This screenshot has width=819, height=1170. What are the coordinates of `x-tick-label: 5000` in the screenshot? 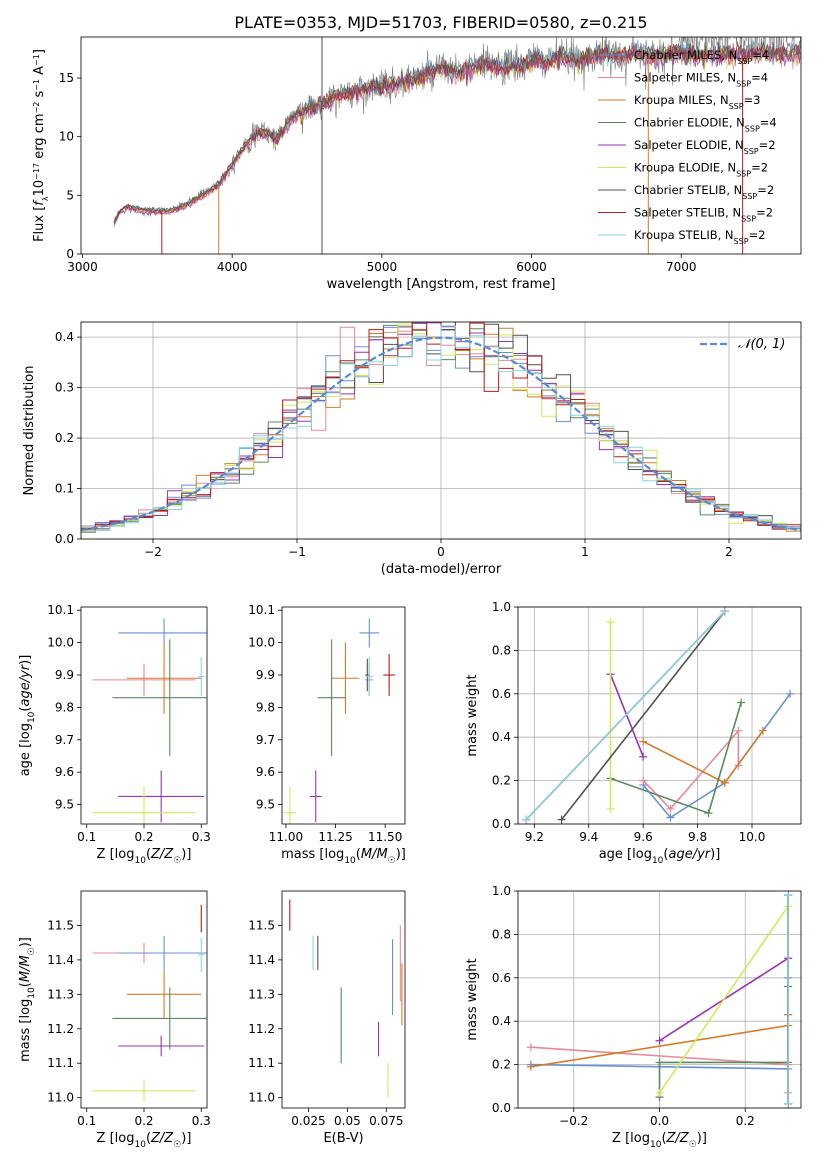 It's located at (382, 267).